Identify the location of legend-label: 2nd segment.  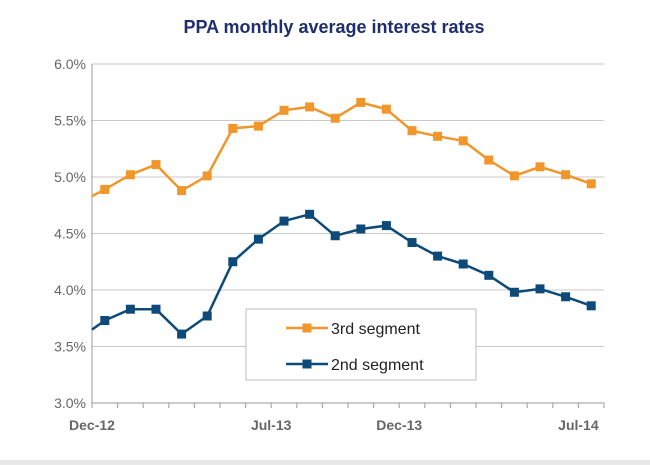
(377, 365).